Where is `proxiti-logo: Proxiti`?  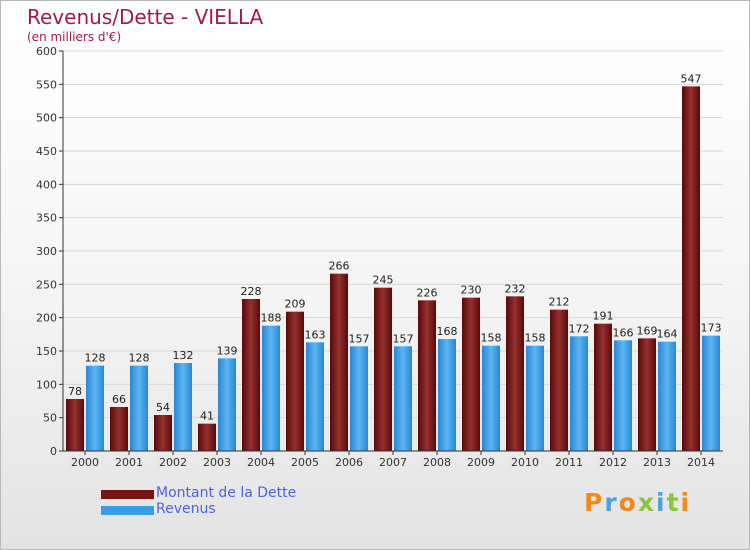 proxiti-logo: Proxiti is located at coordinates (638, 502).